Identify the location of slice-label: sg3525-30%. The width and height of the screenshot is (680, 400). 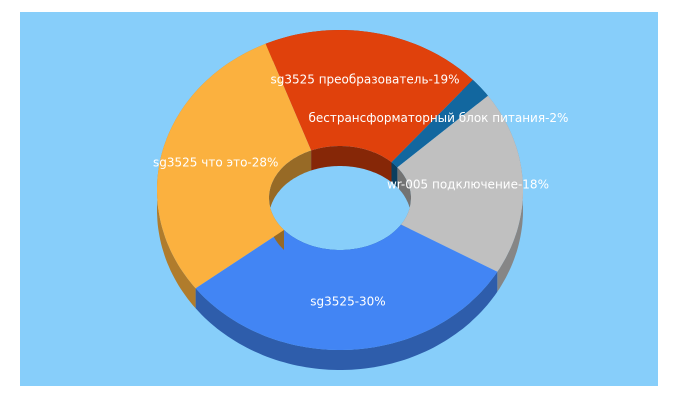
(347, 301).